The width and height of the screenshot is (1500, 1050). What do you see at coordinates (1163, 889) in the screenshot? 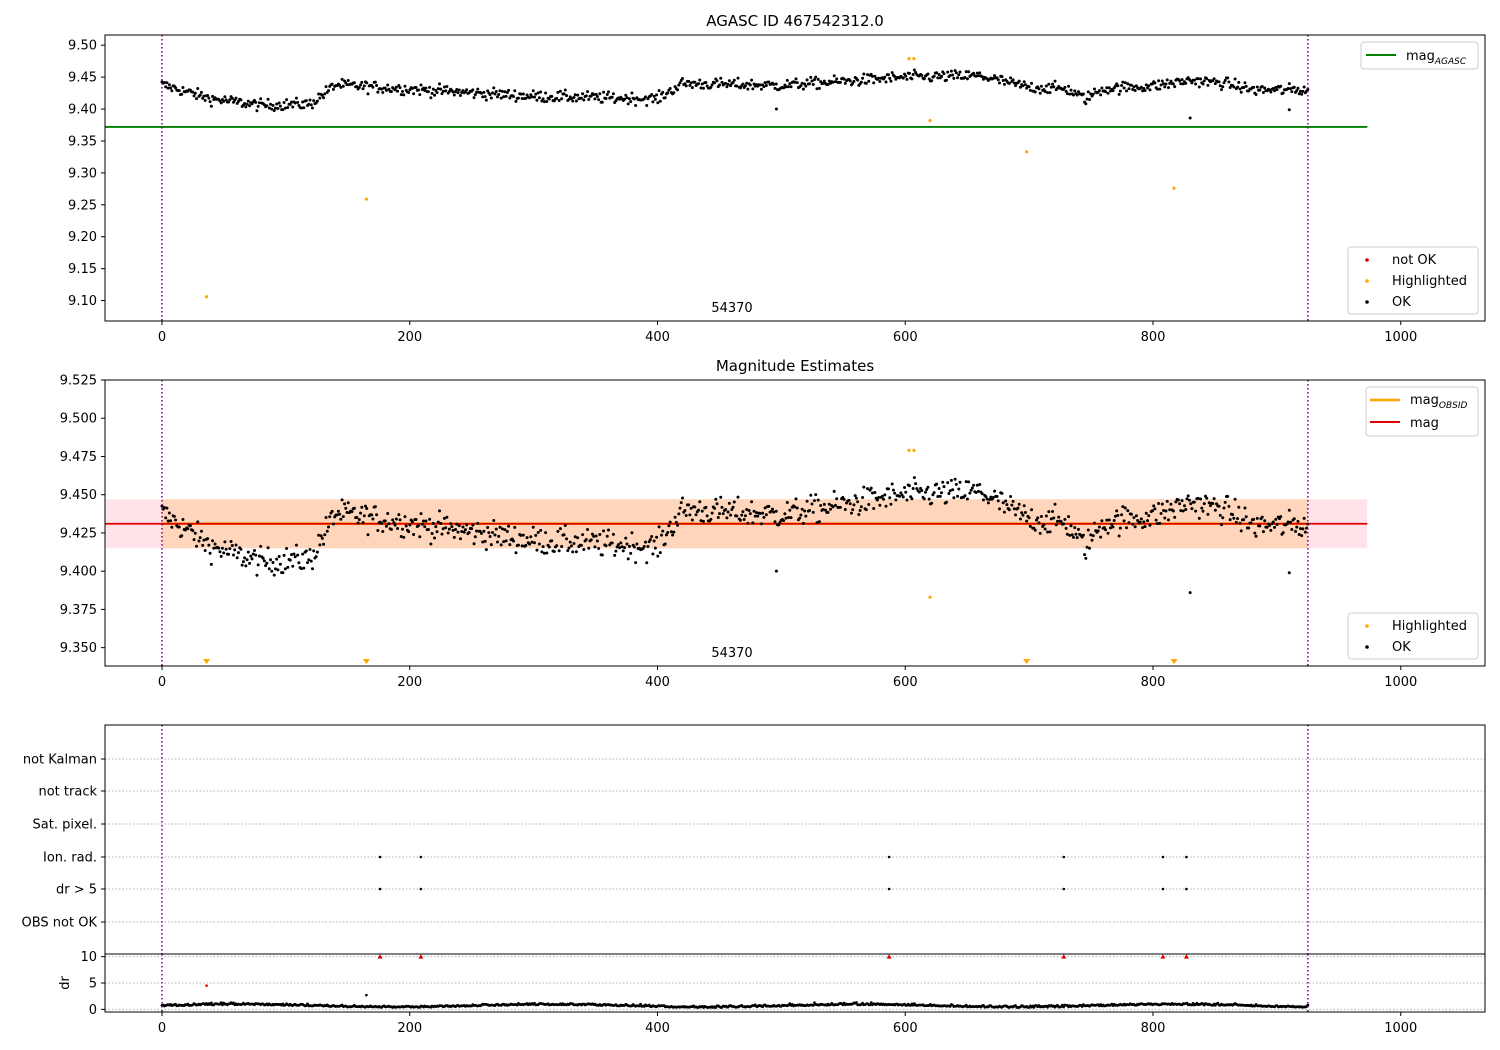
I see `flag-event-point` at bounding box center [1163, 889].